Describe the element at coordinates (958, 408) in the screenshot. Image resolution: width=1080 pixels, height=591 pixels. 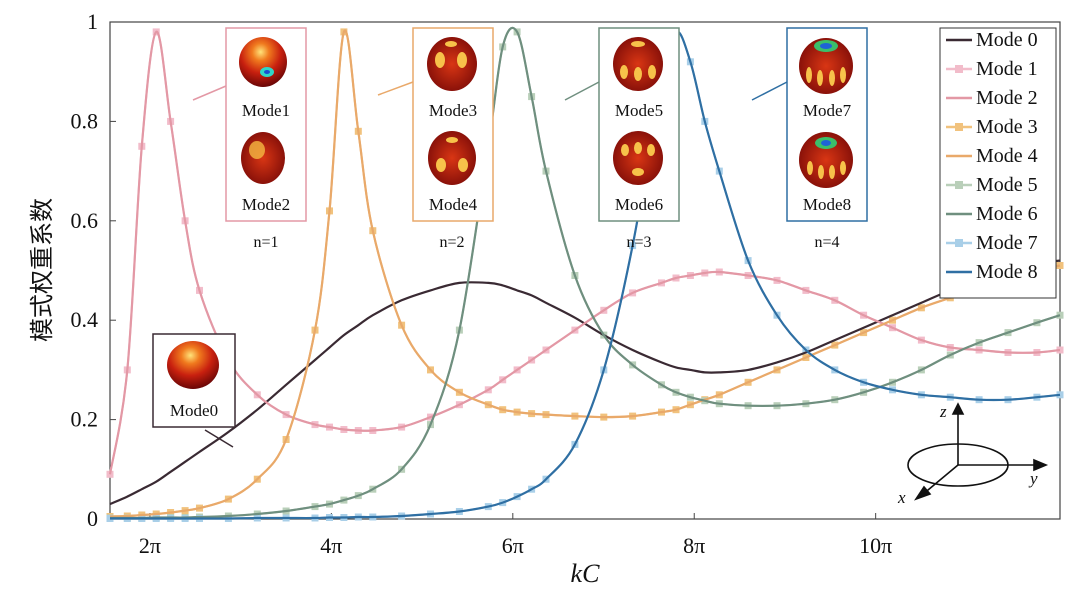
I see `z-axis-arrowhead` at that location.